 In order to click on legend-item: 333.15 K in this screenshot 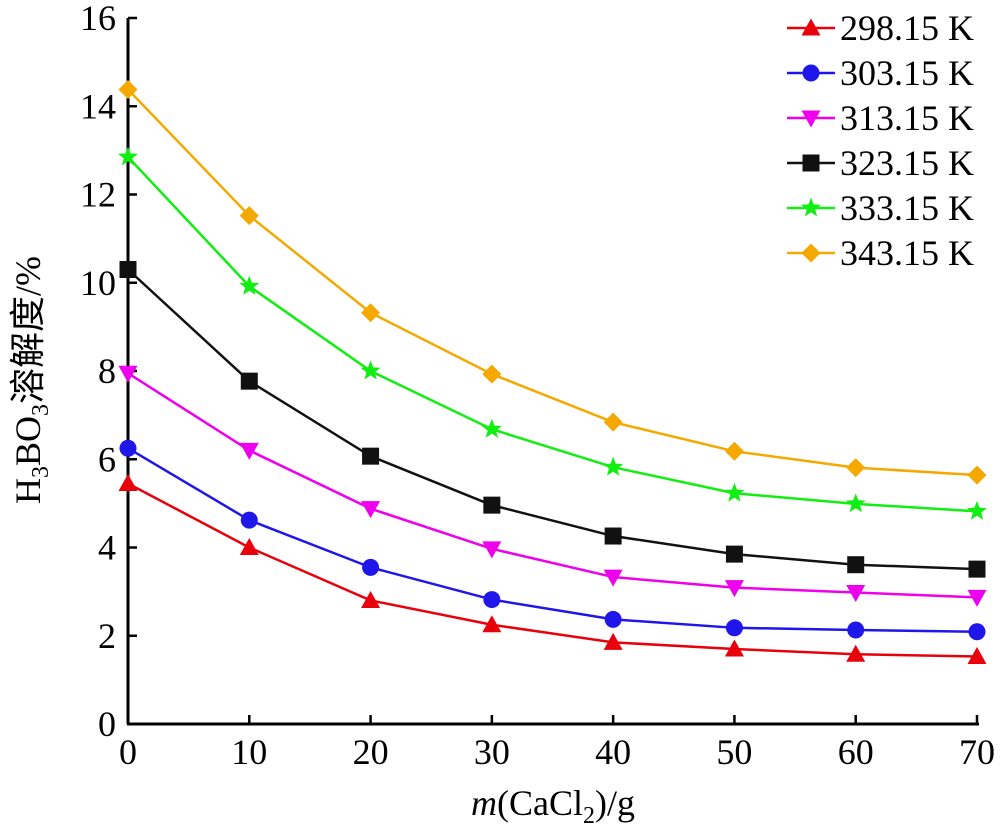, I will do `click(880, 208)`.